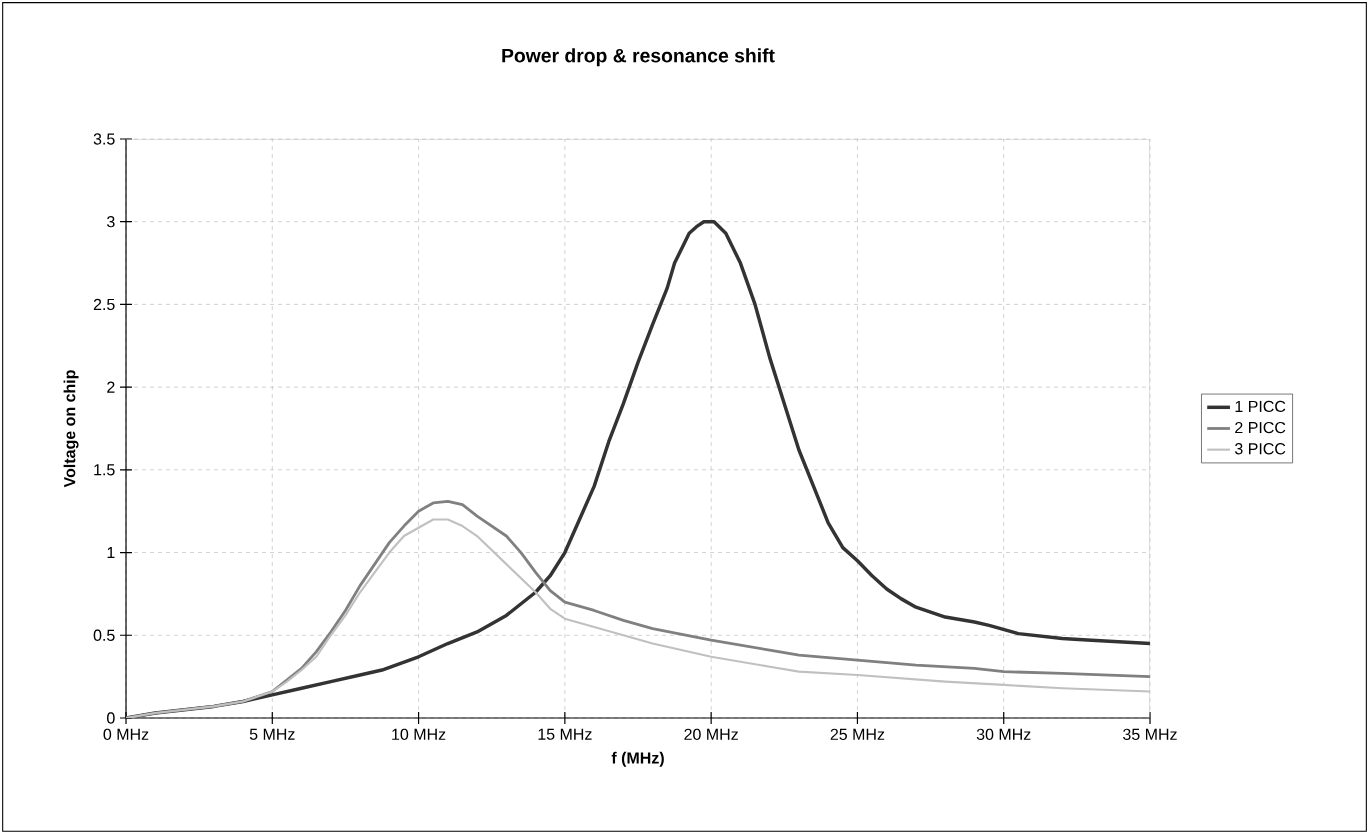 Image resolution: width=1369 pixels, height=834 pixels. What do you see at coordinates (1260, 406) in the screenshot?
I see `legend-label: 1 PICC` at bounding box center [1260, 406].